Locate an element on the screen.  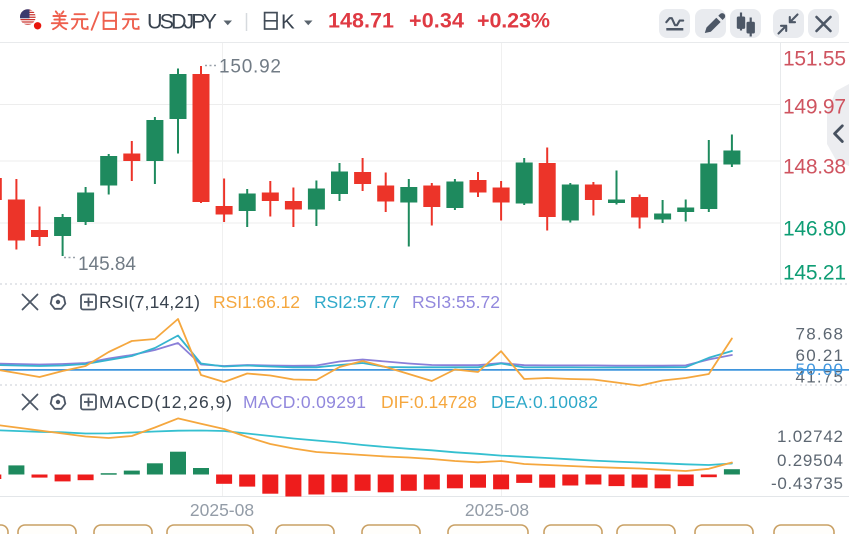
svg-text: 145.21 is located at coordinates (814, 273).